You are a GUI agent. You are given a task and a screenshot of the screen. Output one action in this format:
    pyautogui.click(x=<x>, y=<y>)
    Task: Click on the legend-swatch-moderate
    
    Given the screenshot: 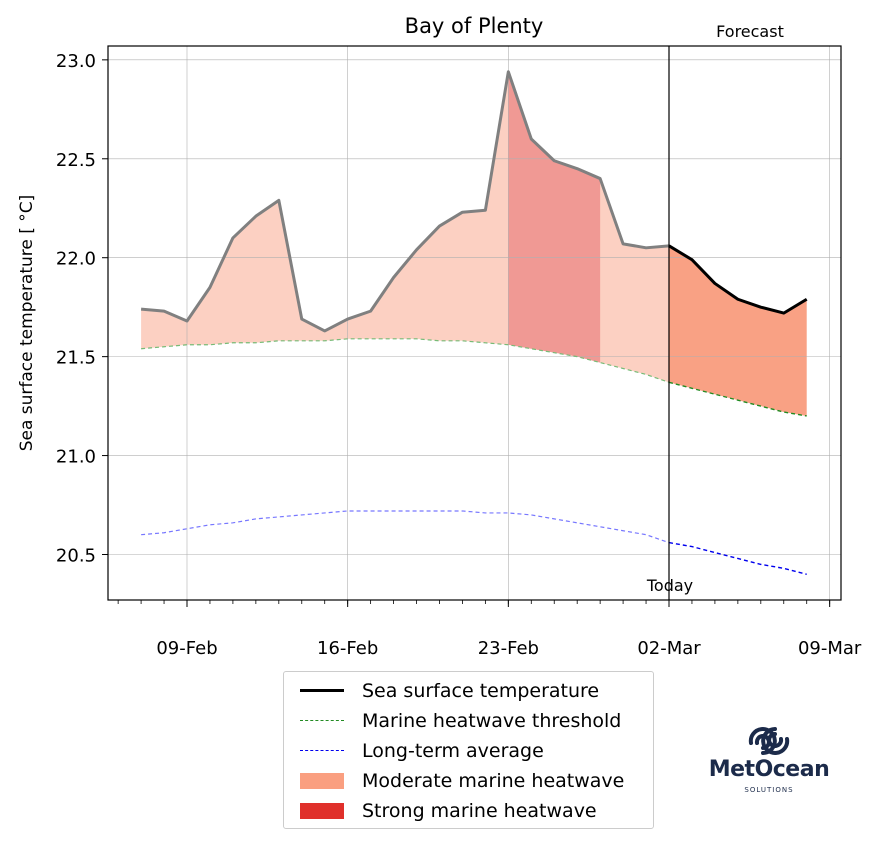 What is the action you would take?
    pyautogui.click(x=322, y=781)
    